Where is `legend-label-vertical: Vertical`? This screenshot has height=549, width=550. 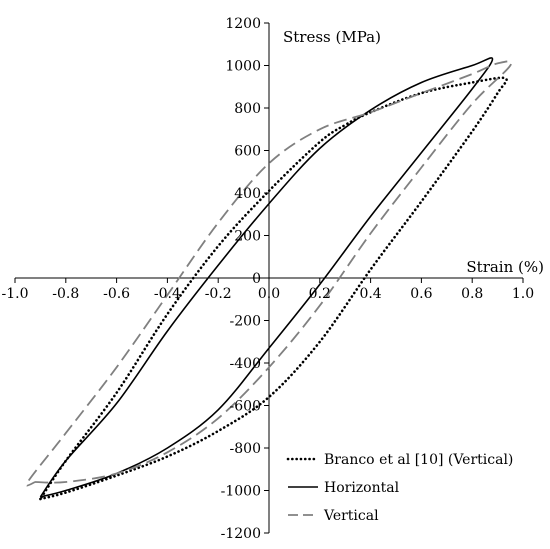
legend-label-vertical: Vertical is located at coordinates (351, 516).